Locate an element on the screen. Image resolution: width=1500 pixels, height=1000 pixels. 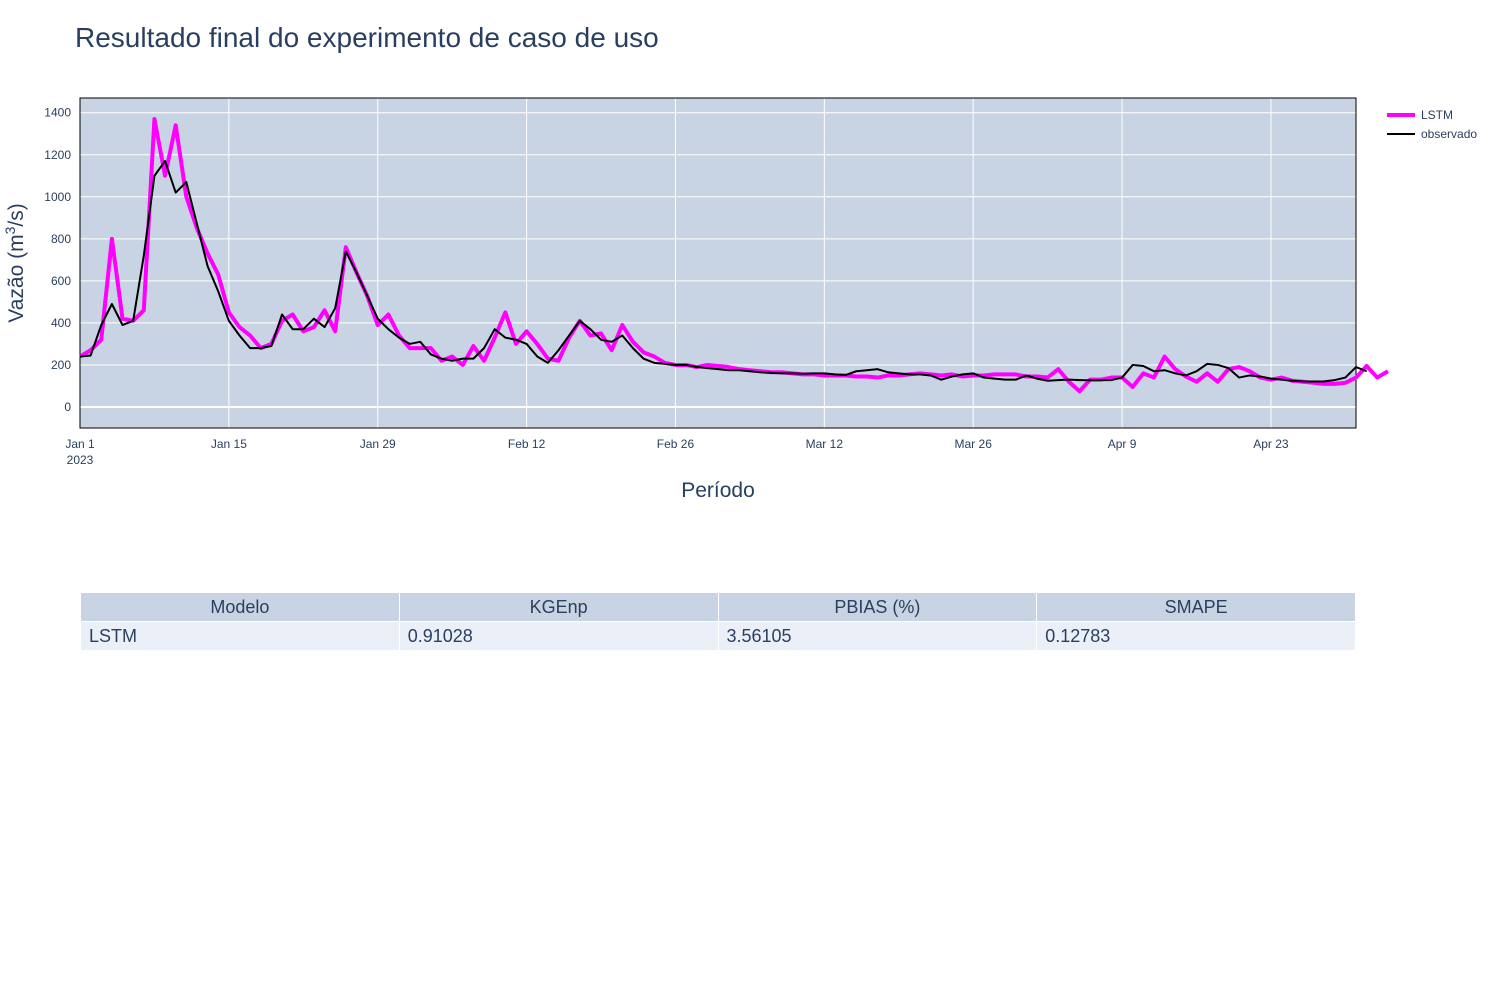
y-axis-title-sup: 3 is located at coordinates (10, 230).